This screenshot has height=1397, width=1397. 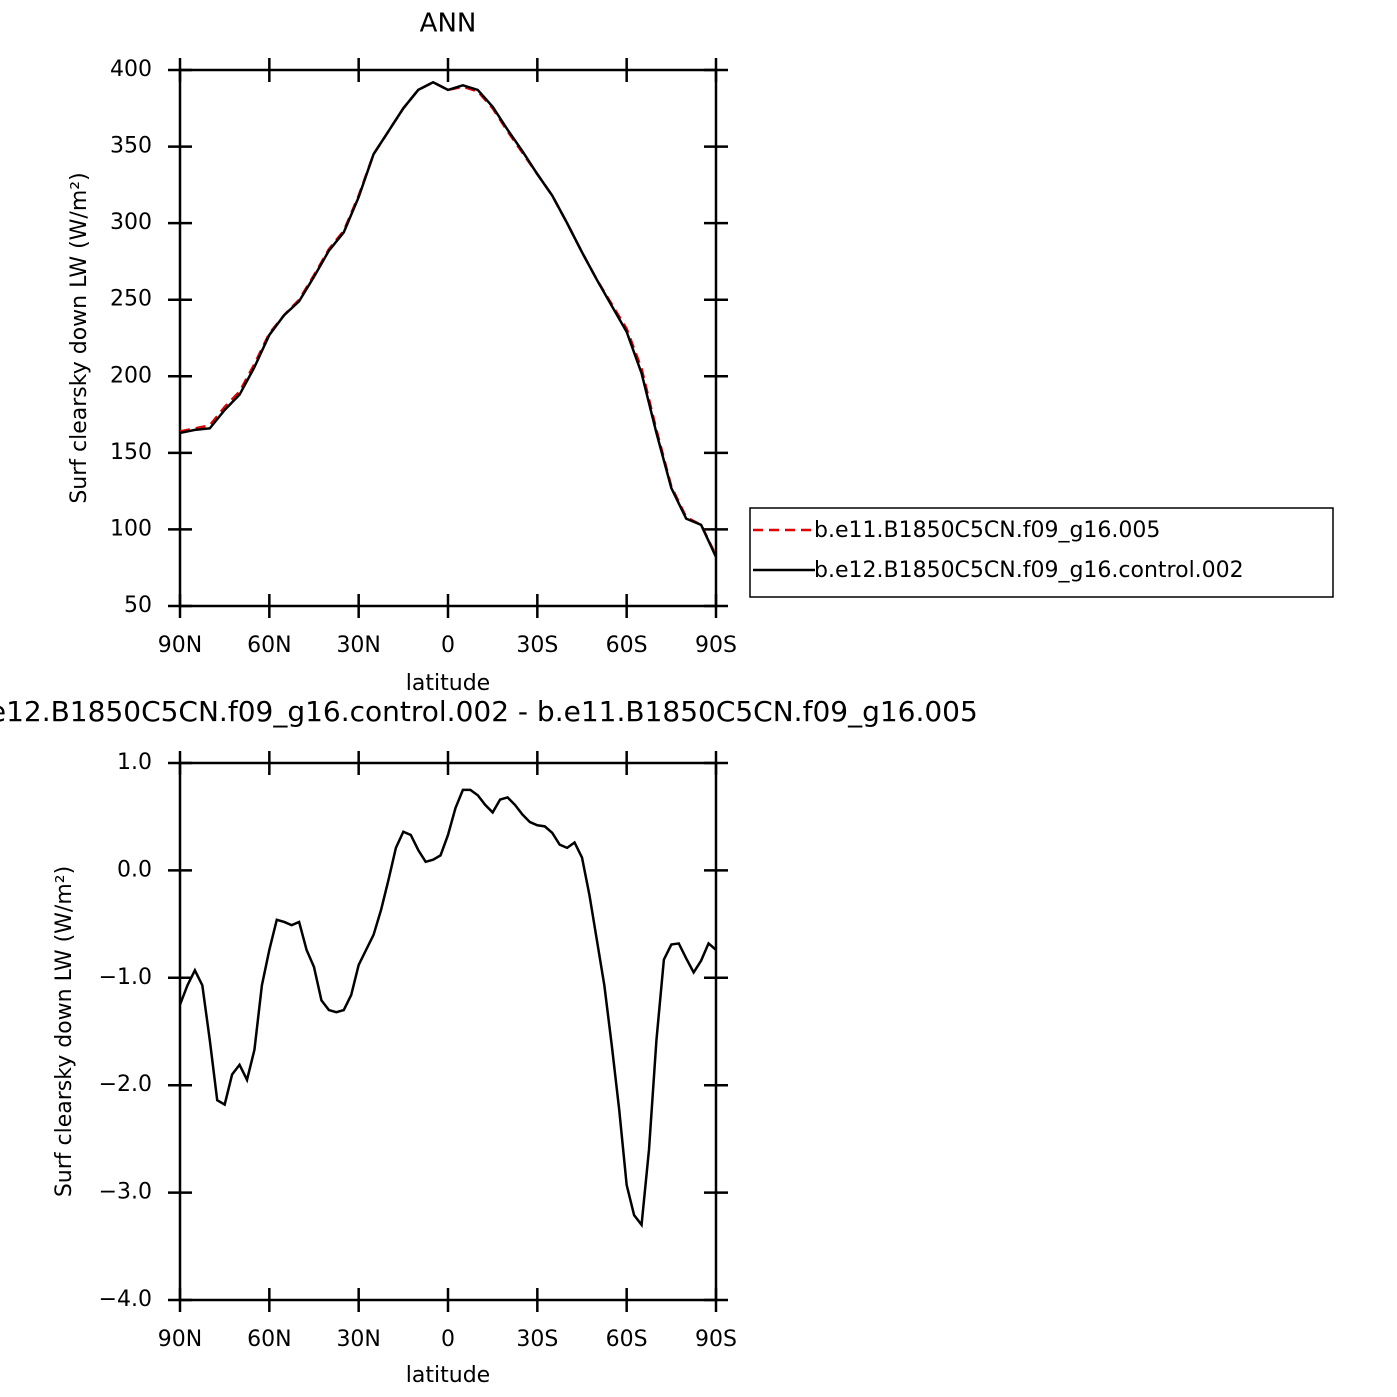 I want to click on y-tick-label: 150, so click(x=131, y=452).